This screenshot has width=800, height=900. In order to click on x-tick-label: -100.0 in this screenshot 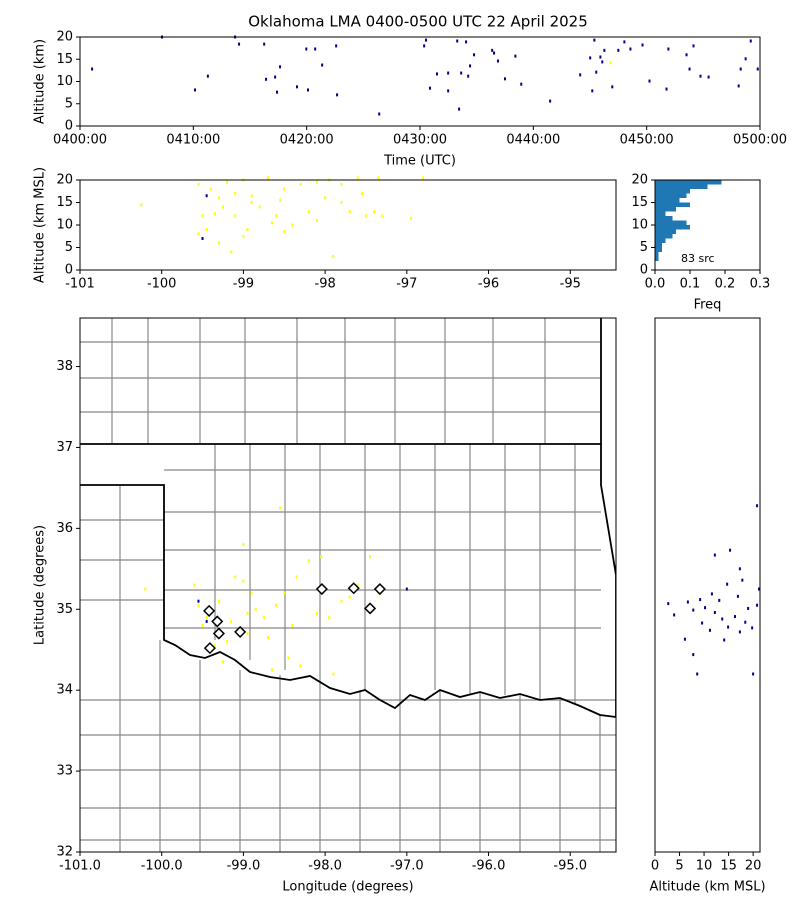, I will do `click(162, 866)`.